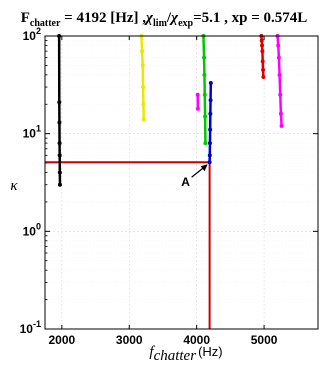  Describe the element at coordinates (152, 352) in the screenshot. I see `x-axis-symbol: f` at that location.